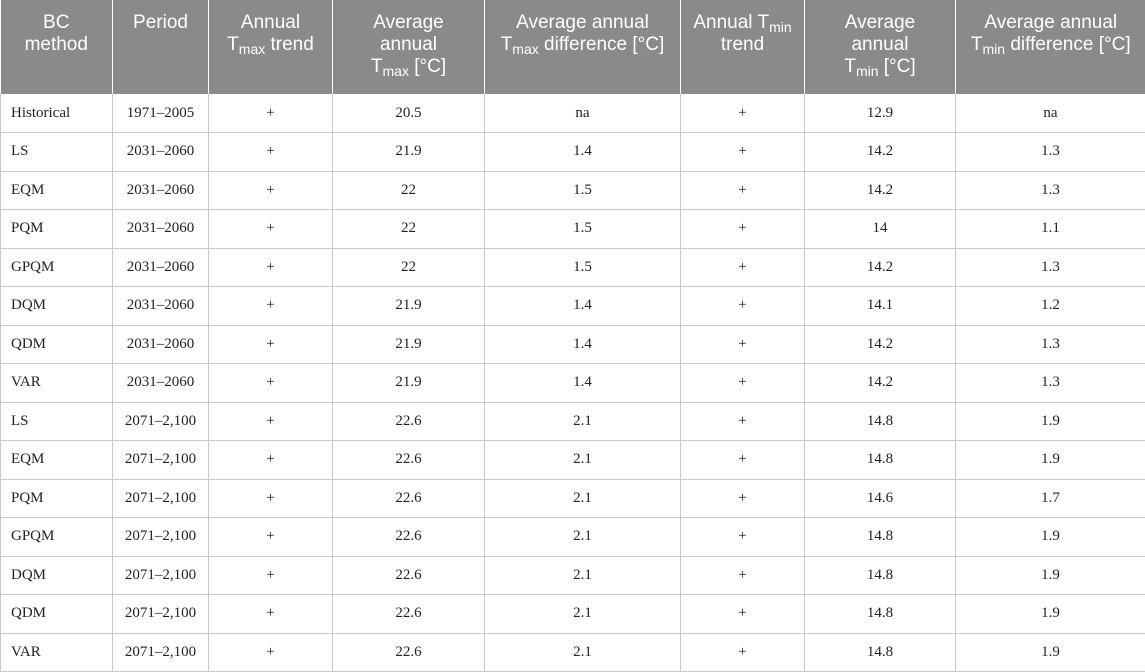 The image size is (1145, 672). I want to click on table-row: GPQM 2031–2060 +22 1.5 +14.2 1.3, so click(572, 267).